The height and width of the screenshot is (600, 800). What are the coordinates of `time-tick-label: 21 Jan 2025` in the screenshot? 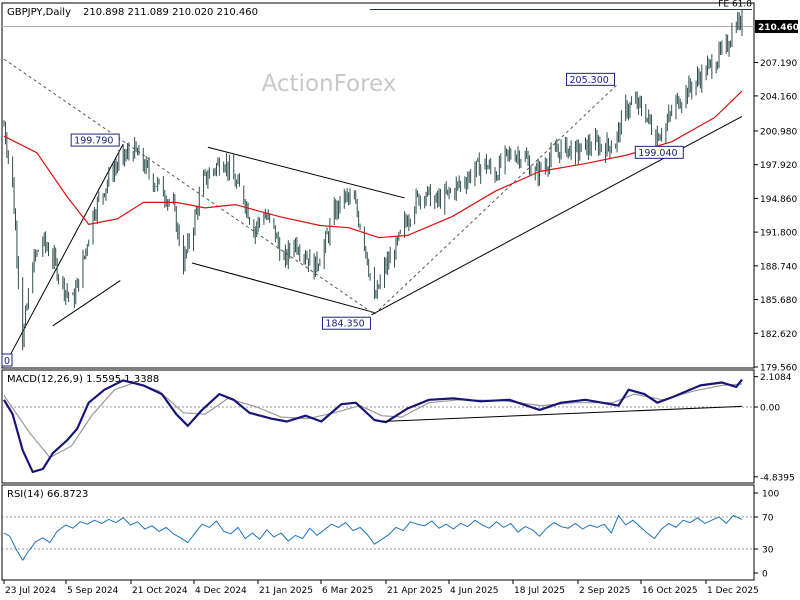 It's located at (286, 591).